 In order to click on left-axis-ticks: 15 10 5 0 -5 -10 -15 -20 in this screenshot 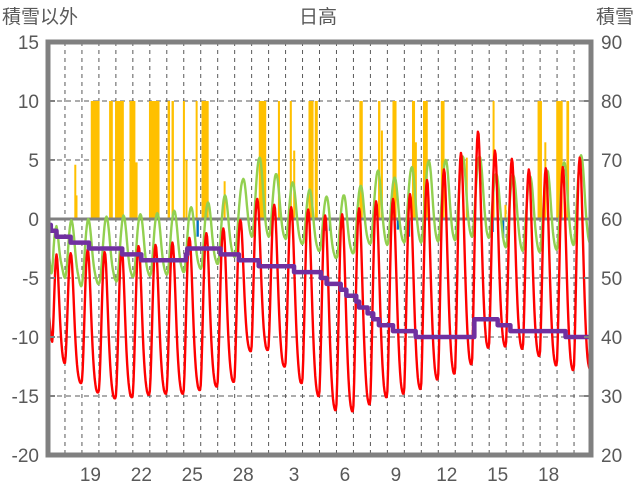, I will do `click(33, 250)`.